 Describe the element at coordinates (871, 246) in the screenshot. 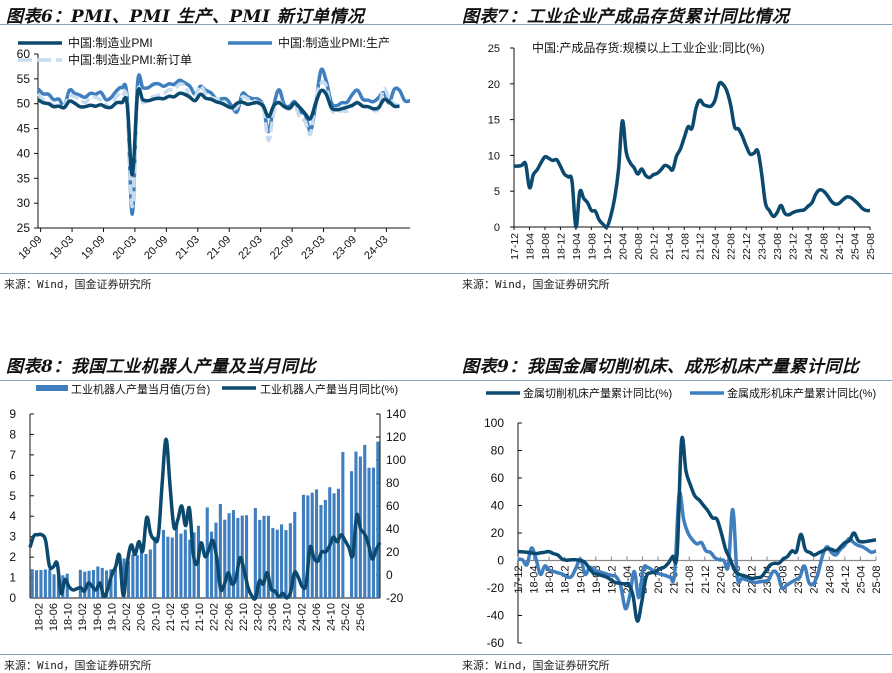

I see `x-tick-label: 25-08` at that location.